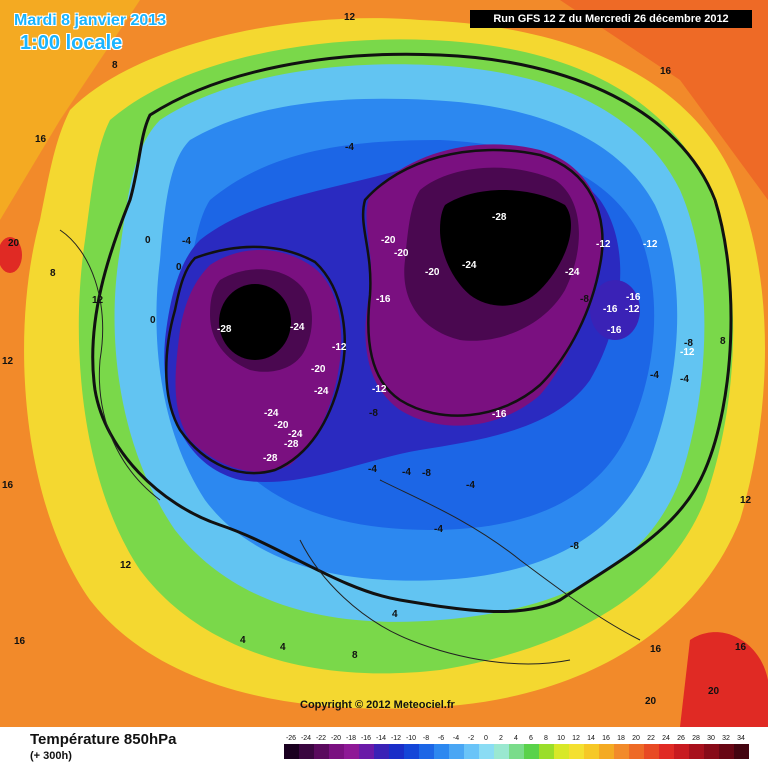  Describe the element at coordinates (8, 361) in the screenshot. I see `label-12-w2: 12` at that location.